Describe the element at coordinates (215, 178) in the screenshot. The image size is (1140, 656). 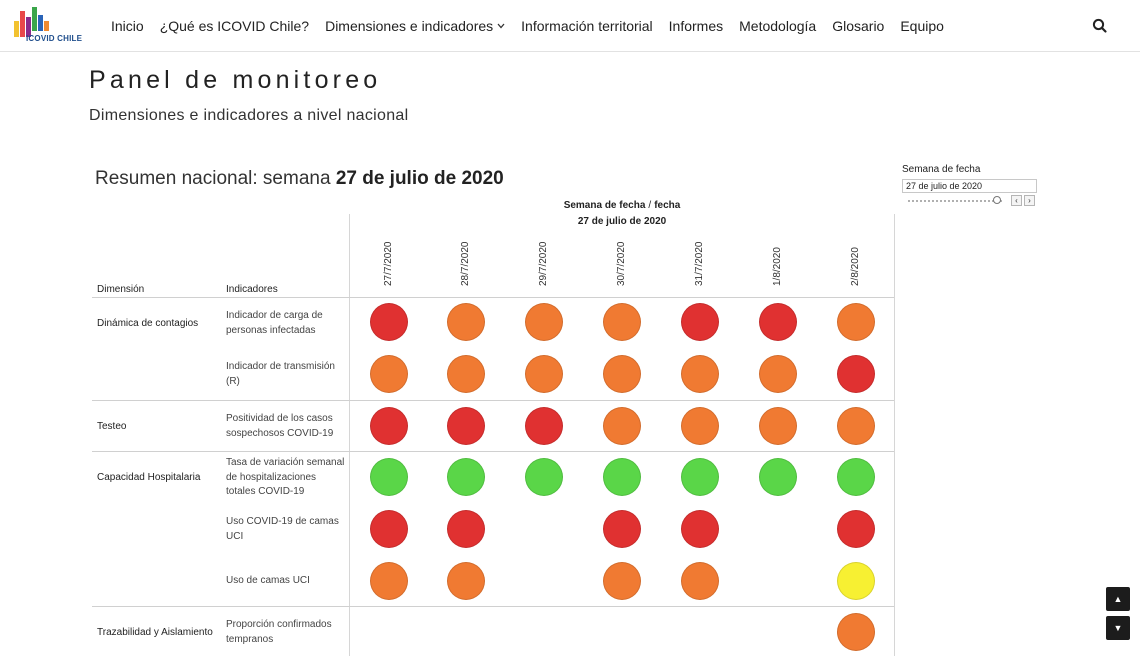
I see `summary-prefix: Resumen nacional: semana` at that location.